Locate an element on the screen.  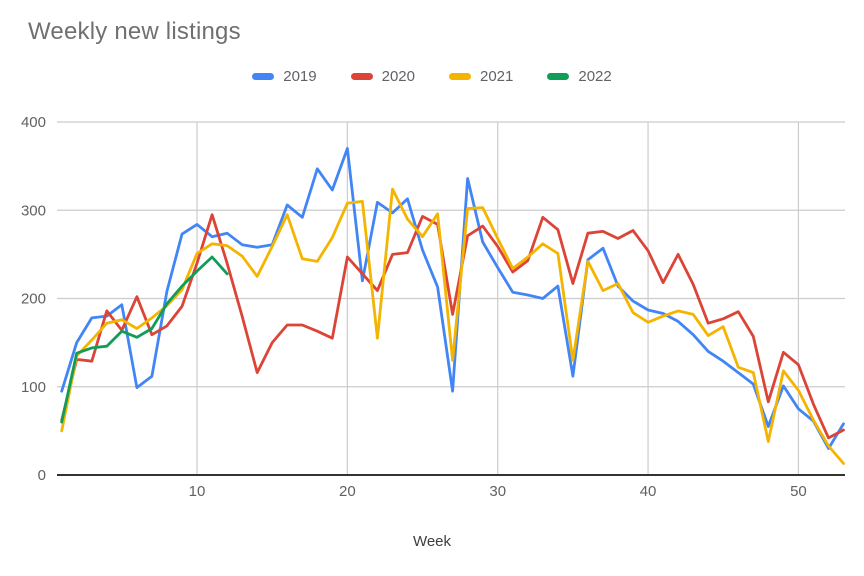
legend-item-2020: 2020 is located at coordinates (382, 76).